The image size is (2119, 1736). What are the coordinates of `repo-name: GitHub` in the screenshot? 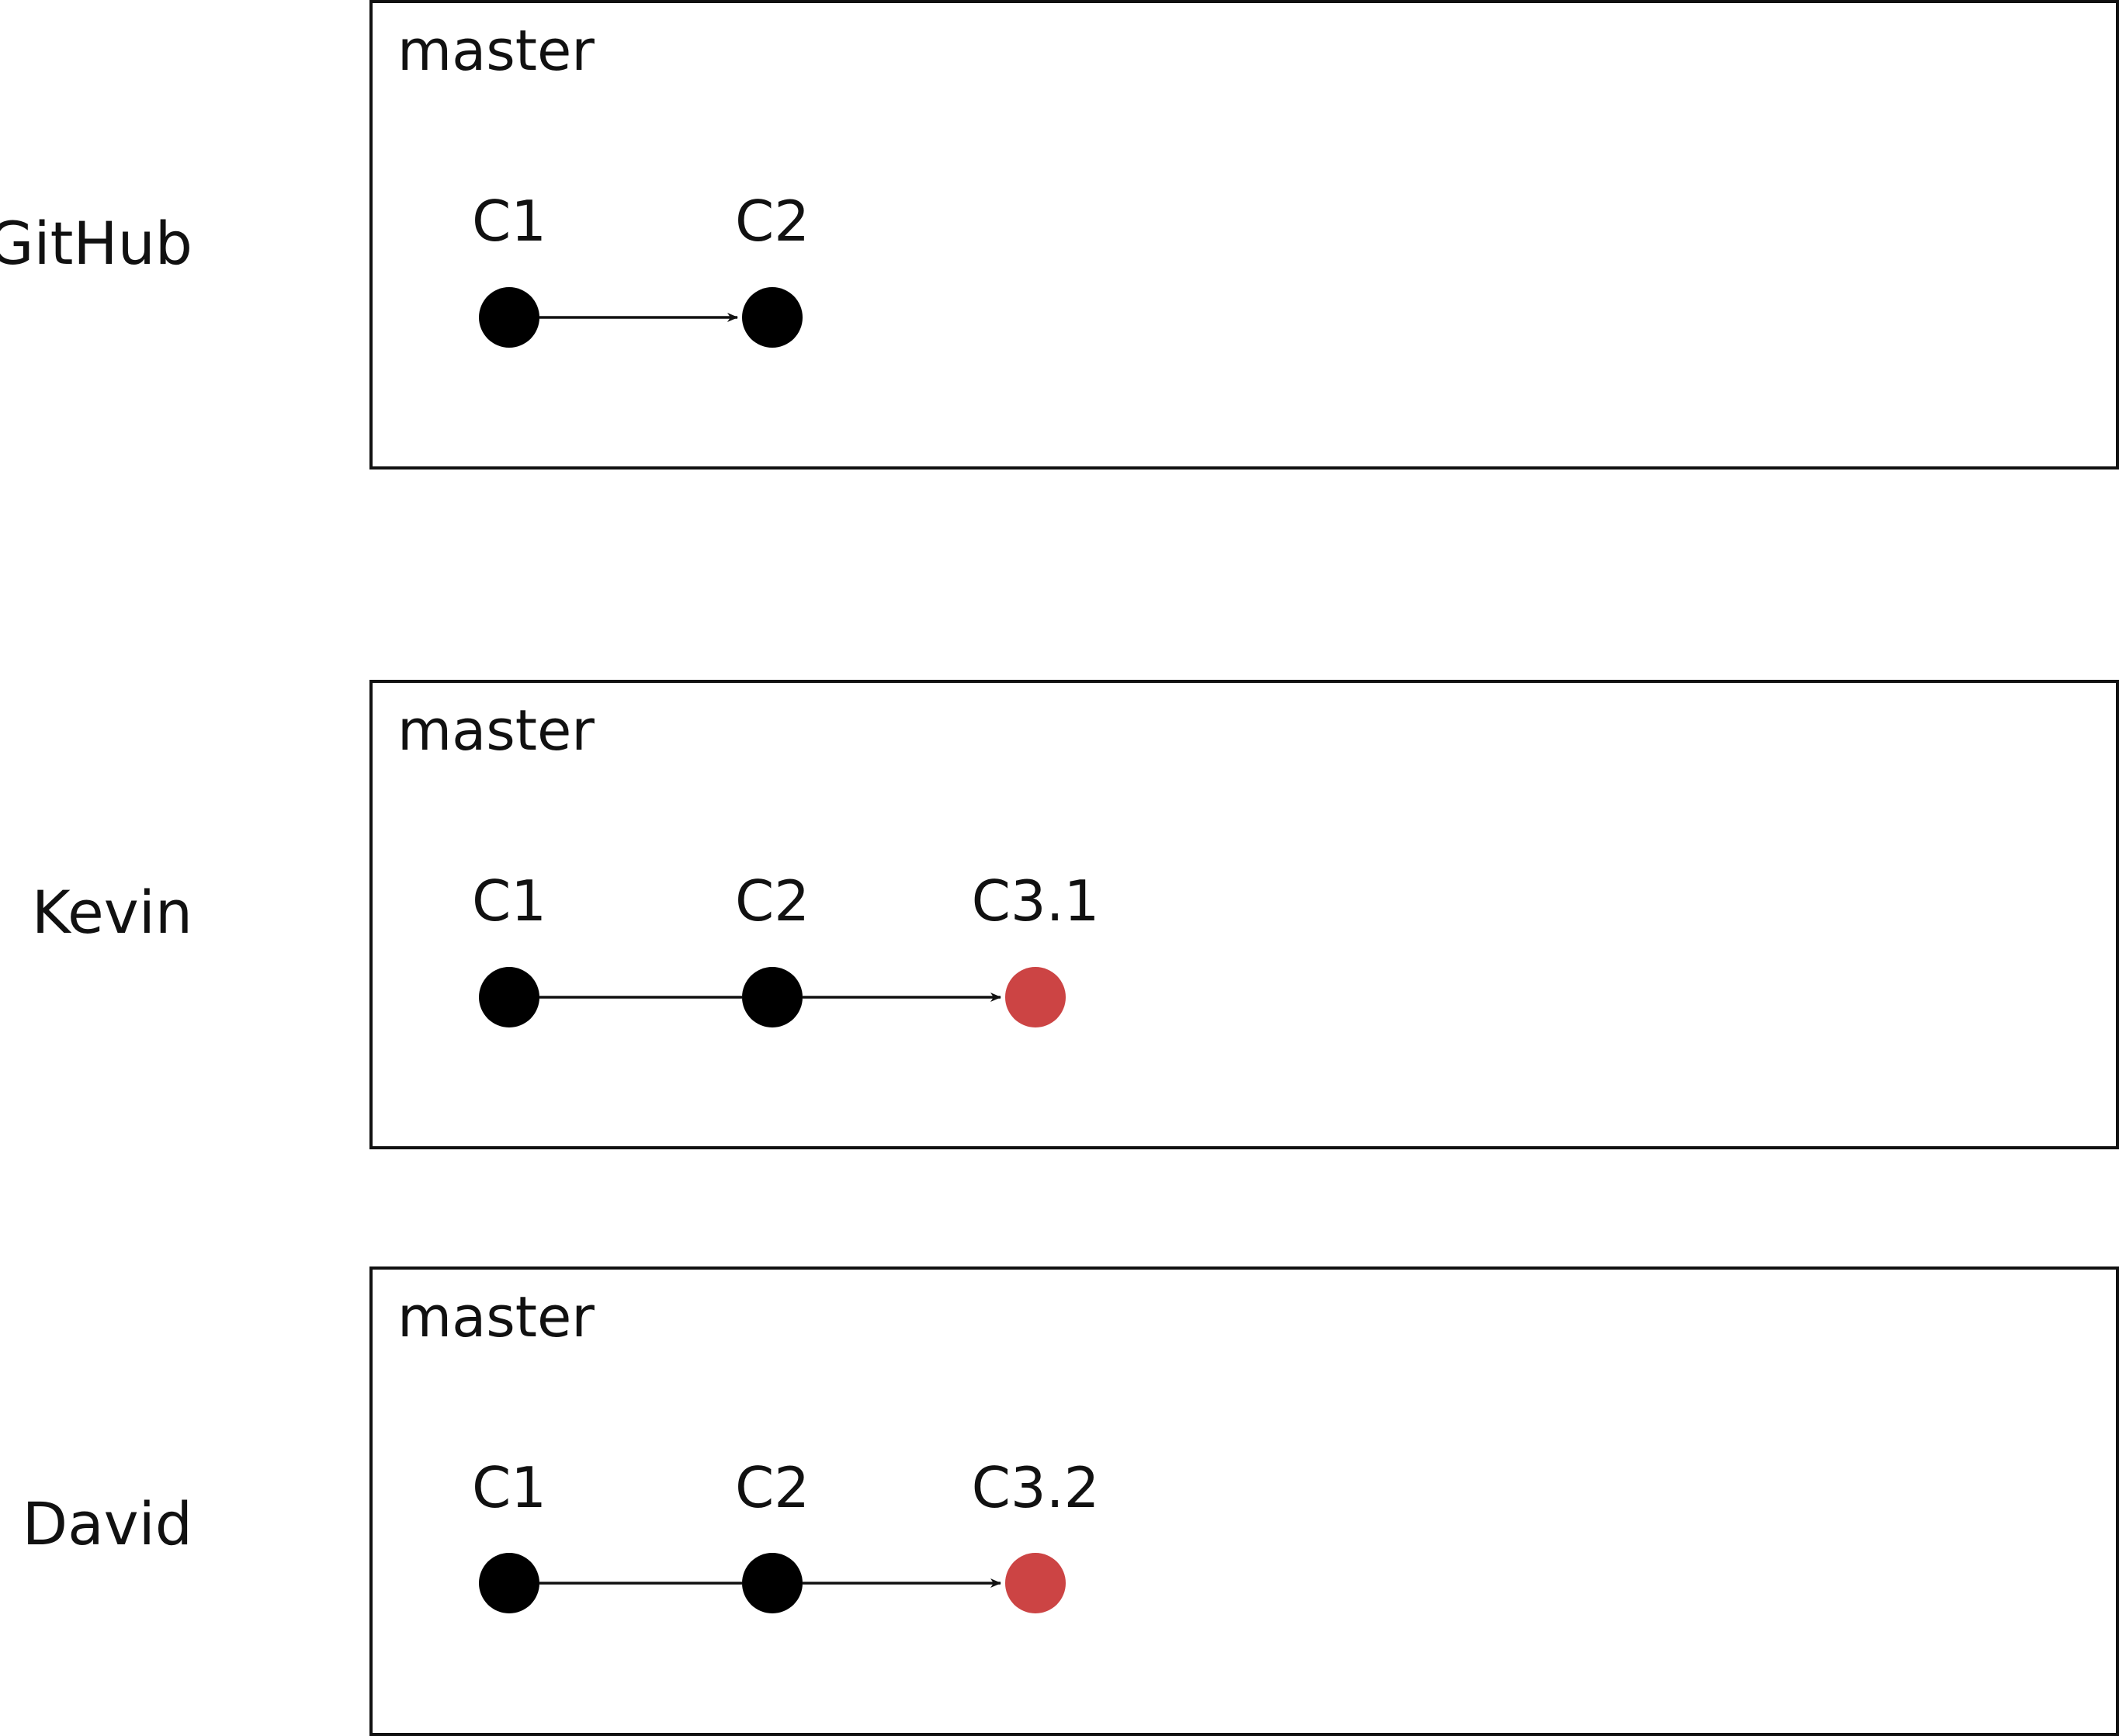 It's located at (96, 243).